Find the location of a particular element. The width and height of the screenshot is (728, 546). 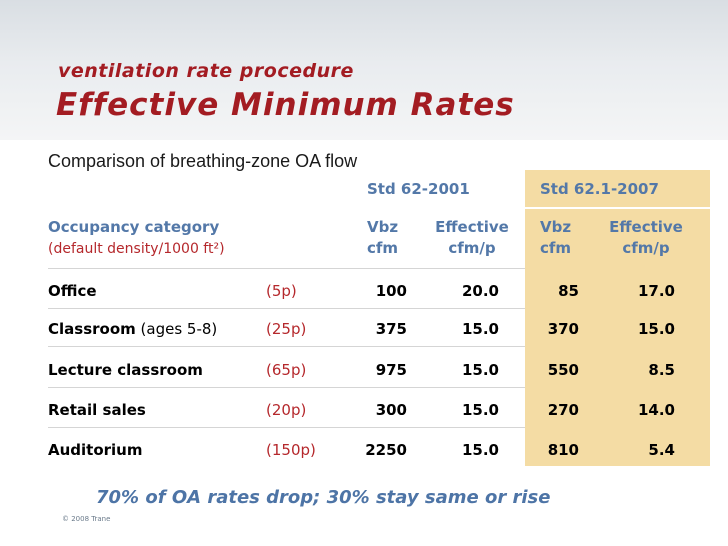

std-2001-label: Std 62-2001 is located at coordinates (418, 189).